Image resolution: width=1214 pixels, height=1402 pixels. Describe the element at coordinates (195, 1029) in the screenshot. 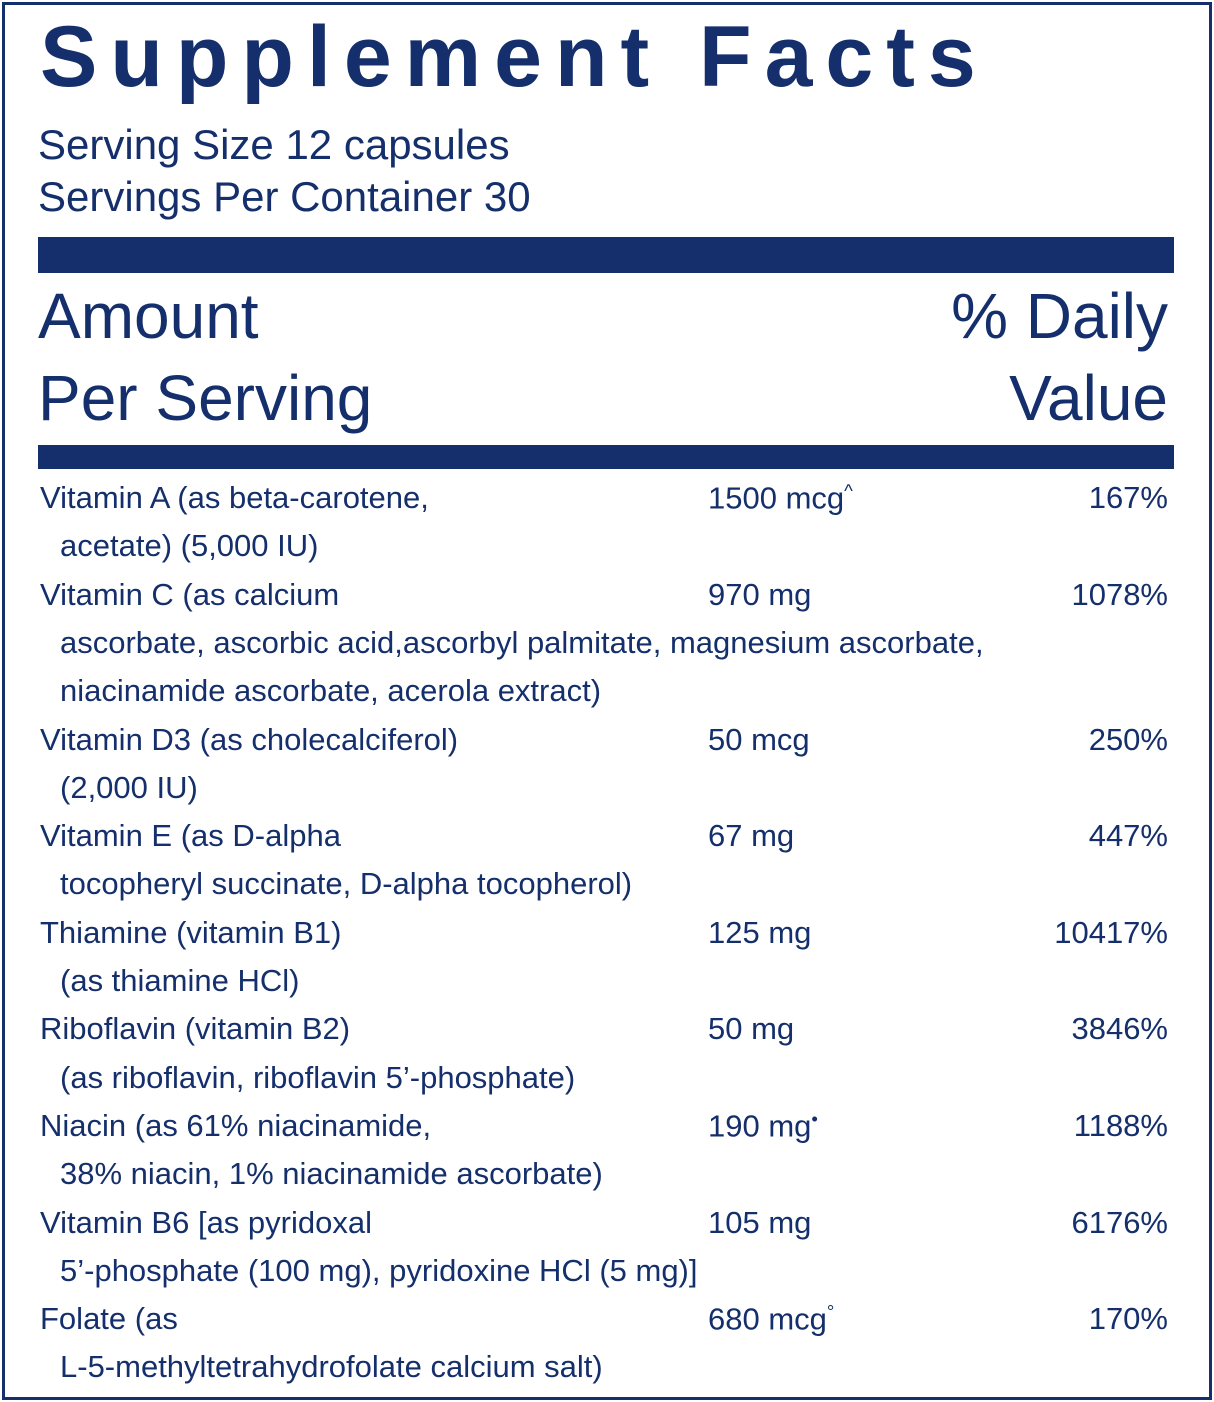

I see `nutrient-name: Riboflavin (vitamin B2)` at that location.